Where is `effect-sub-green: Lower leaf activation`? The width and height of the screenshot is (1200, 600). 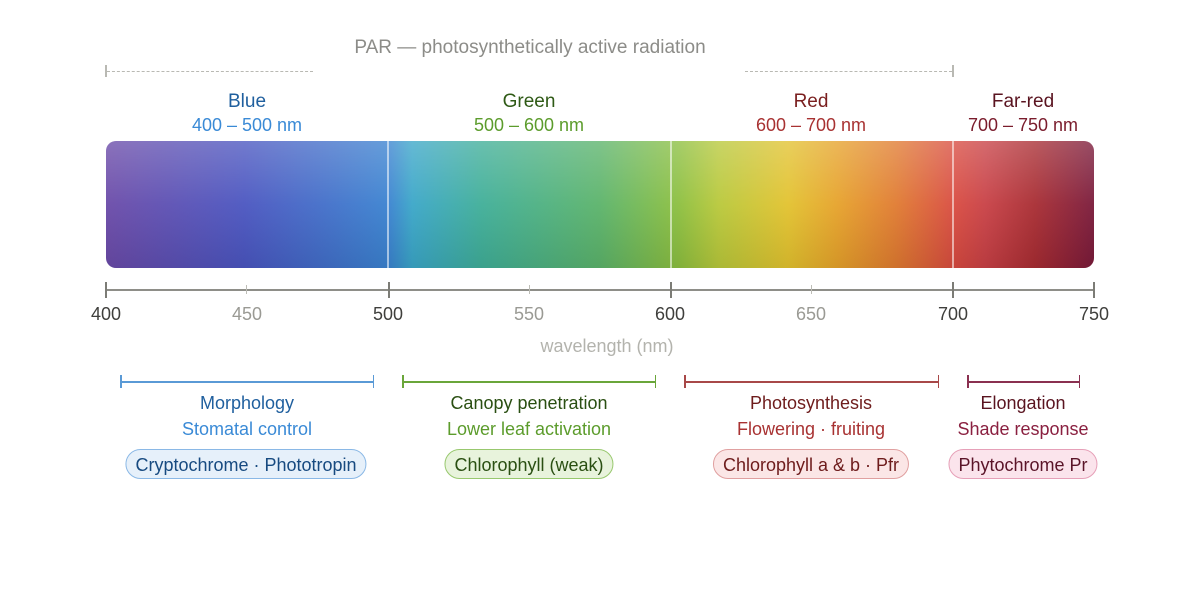
effect-sub-green: Lower leaf activation is located at coordinates (529, 429).